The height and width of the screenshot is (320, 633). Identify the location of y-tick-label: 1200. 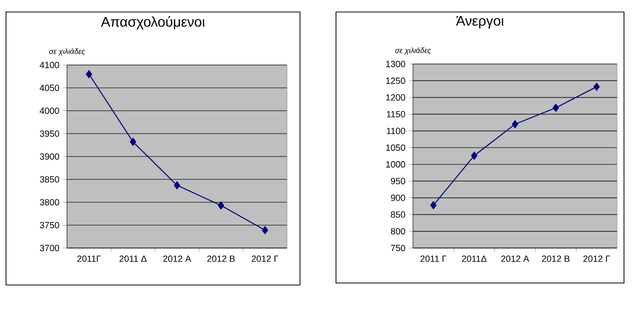
(396, 97).